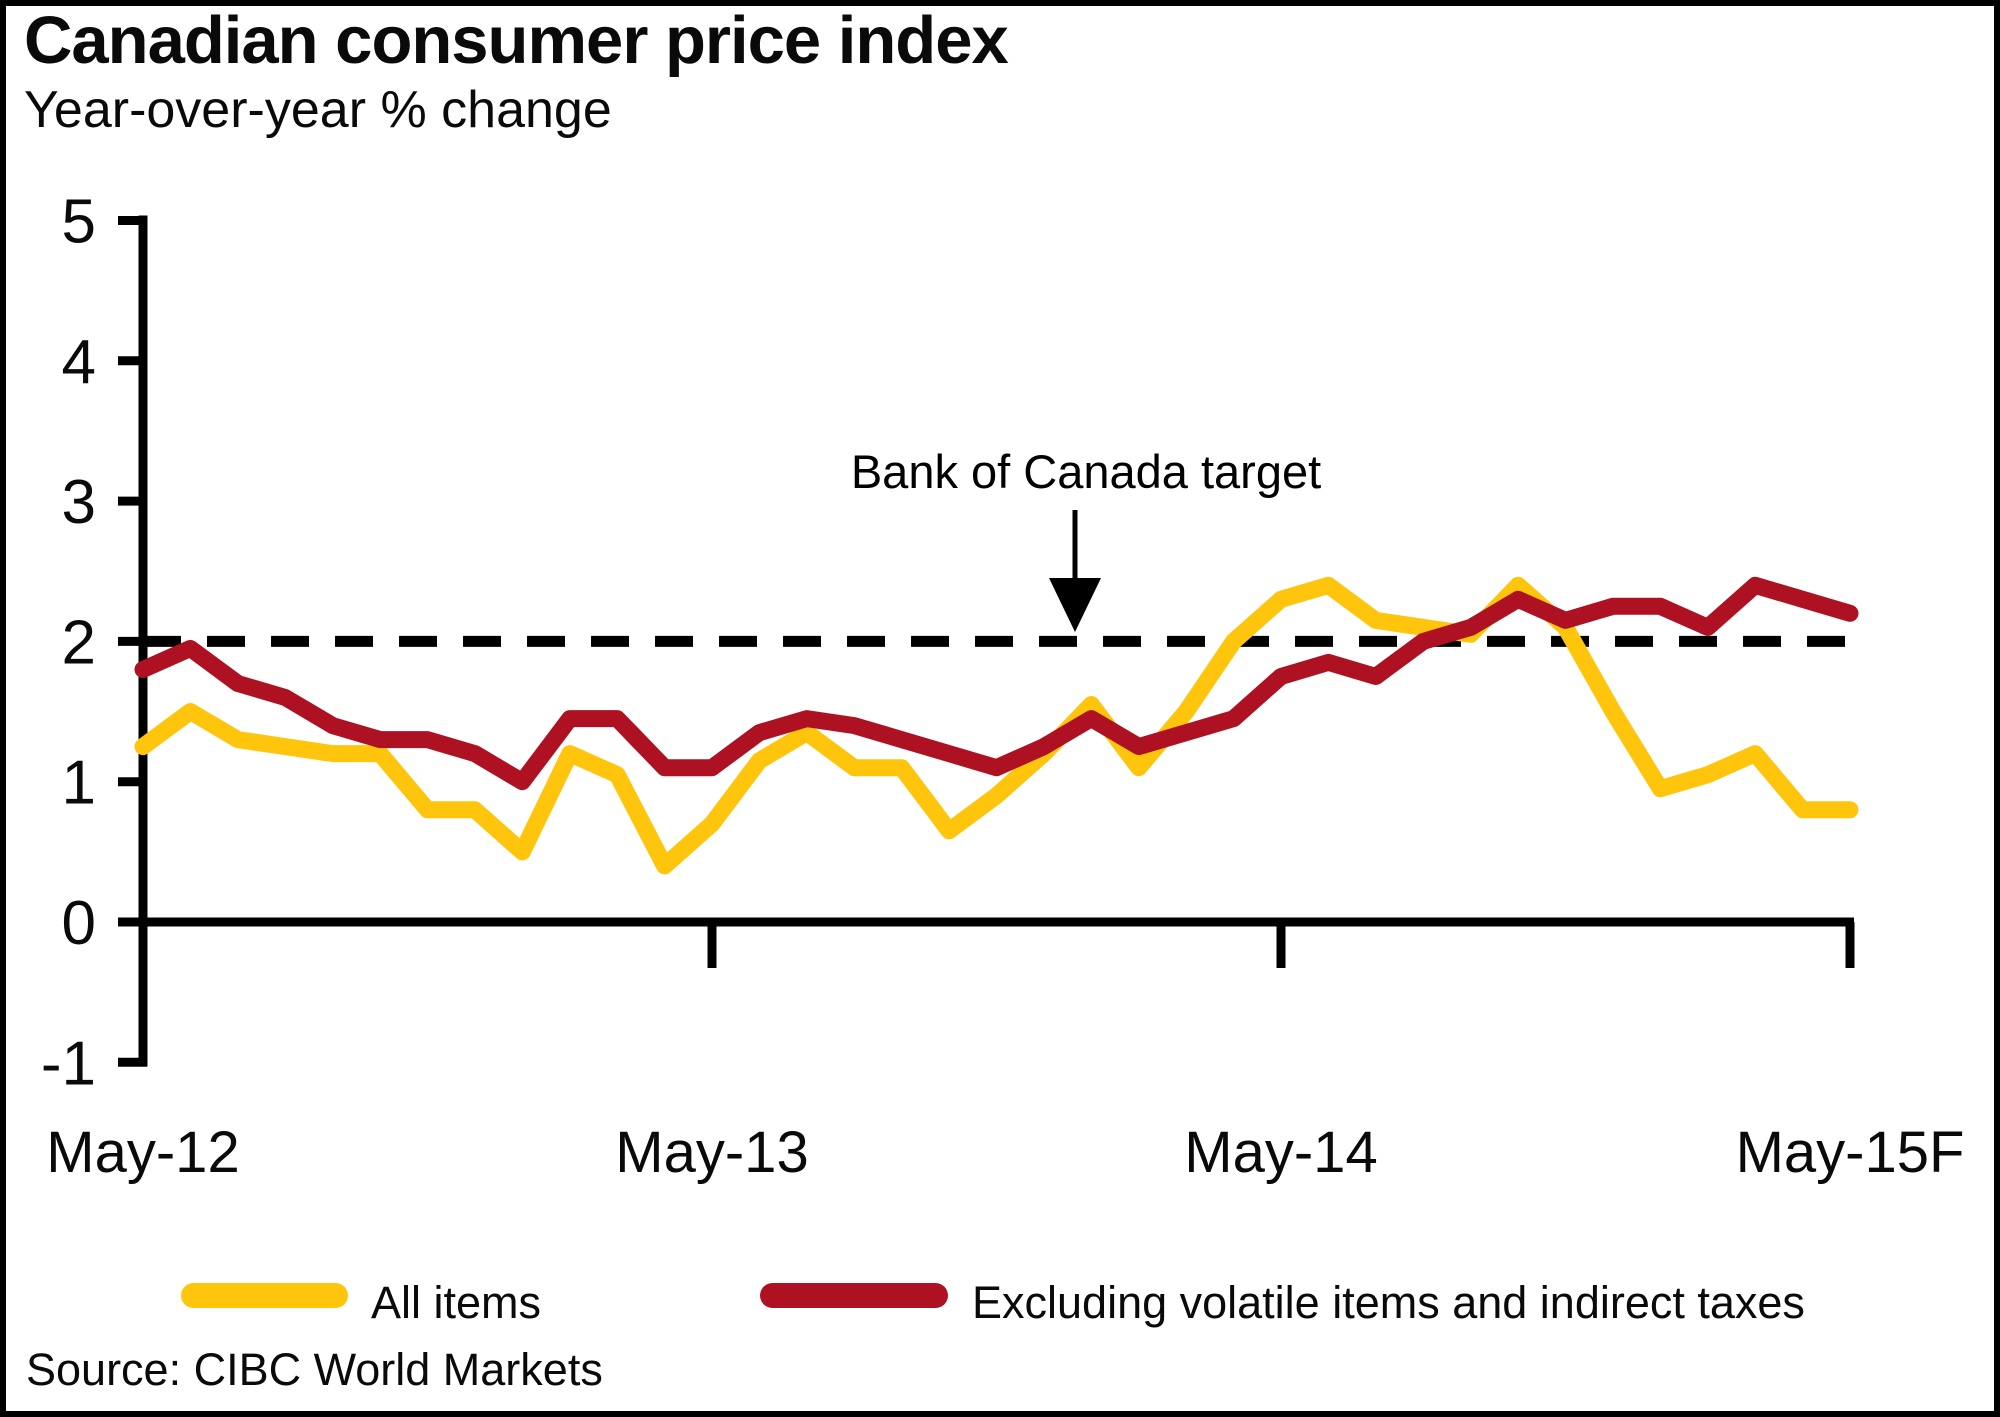 The width and height of the screenshot is (2000, 1417). What do you see at coordinates (79, 923) in the screenshot?
I see `y-tick-label: 0` at bounding box center [79, 923].